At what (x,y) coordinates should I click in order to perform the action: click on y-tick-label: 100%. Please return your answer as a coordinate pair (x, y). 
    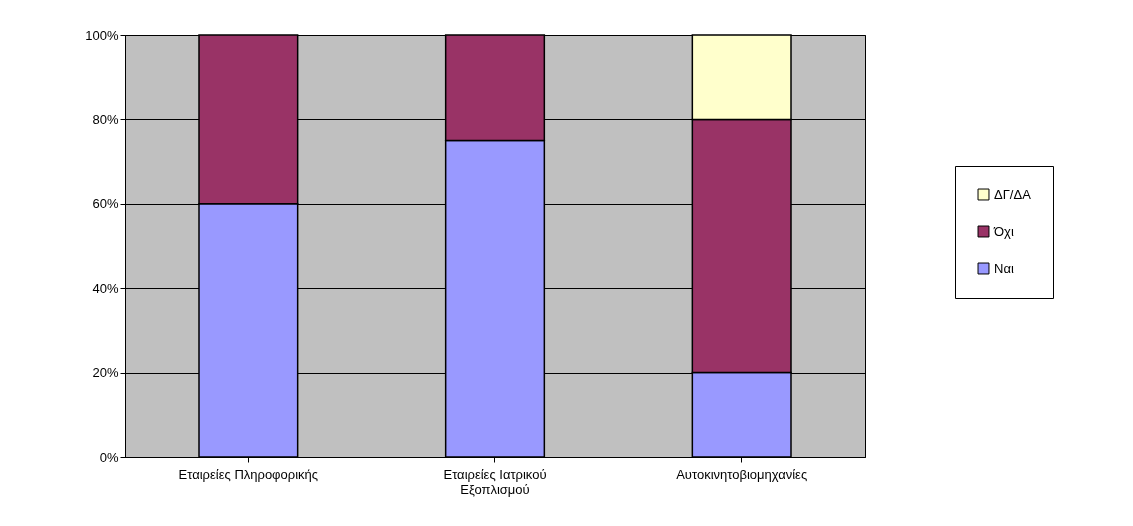
    Looking at the image, I should click on (102, 35).